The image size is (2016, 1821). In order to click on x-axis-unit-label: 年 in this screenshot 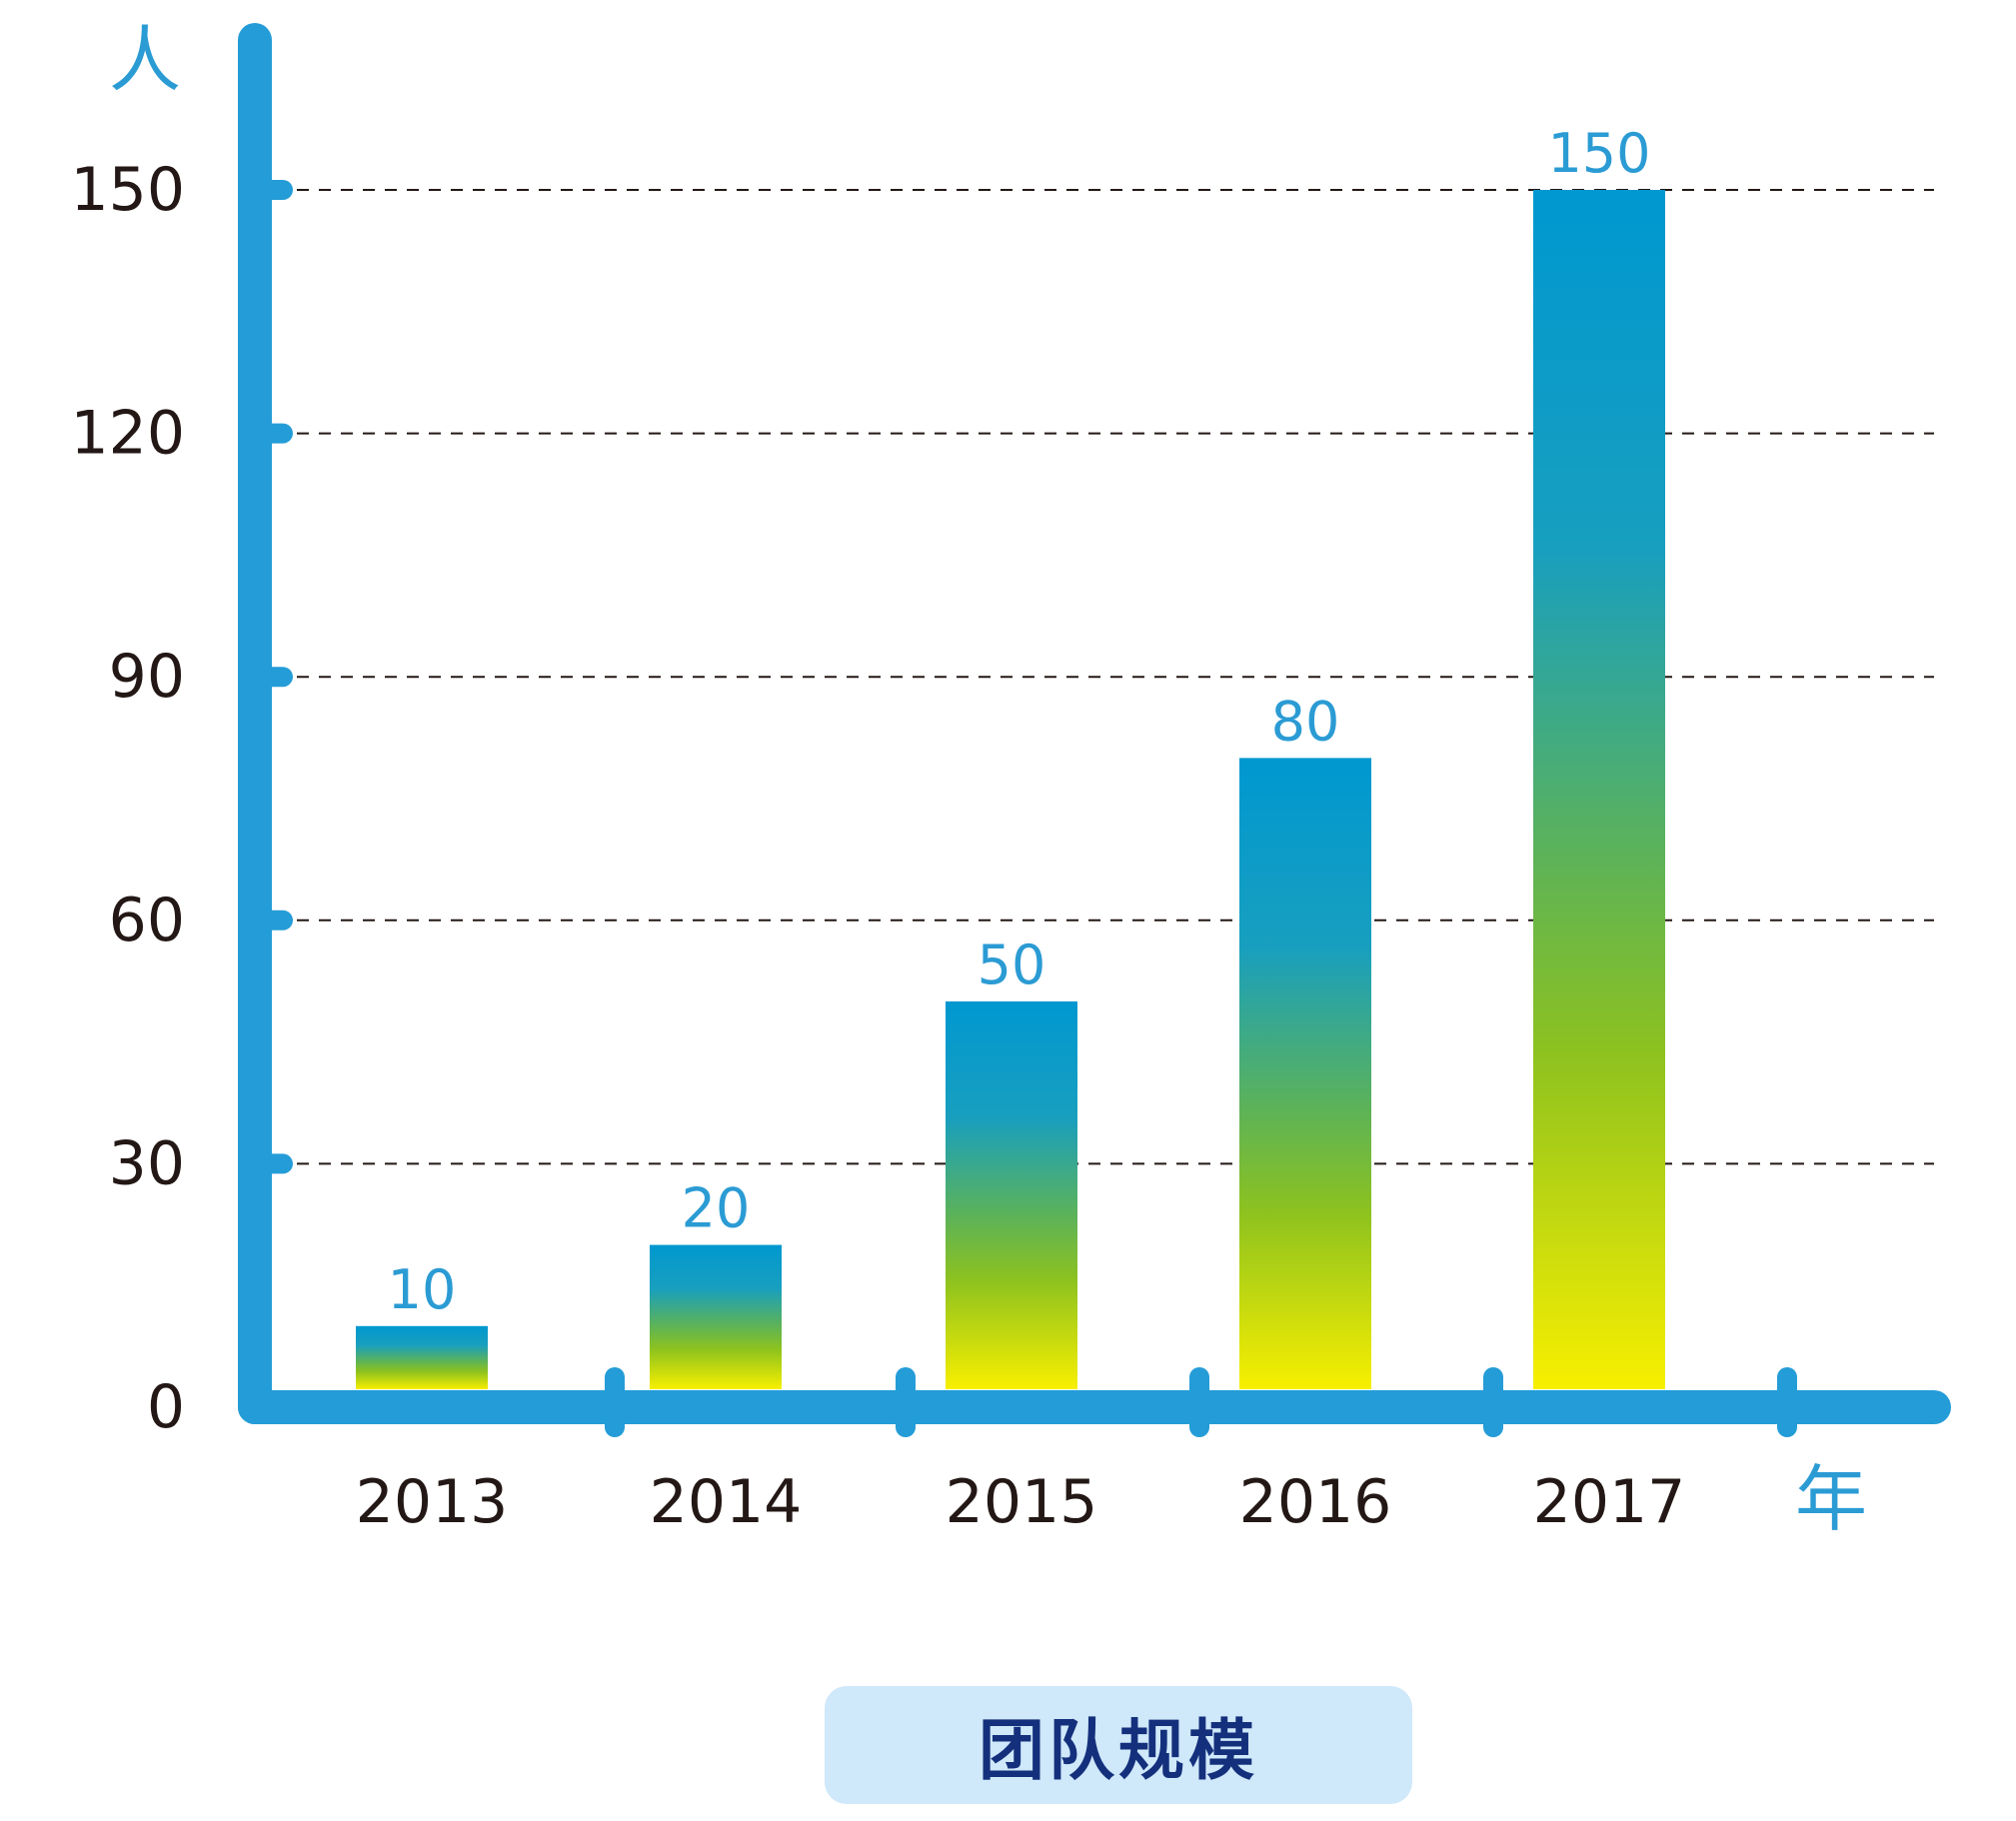, I will do `click(1831, 1499)`.